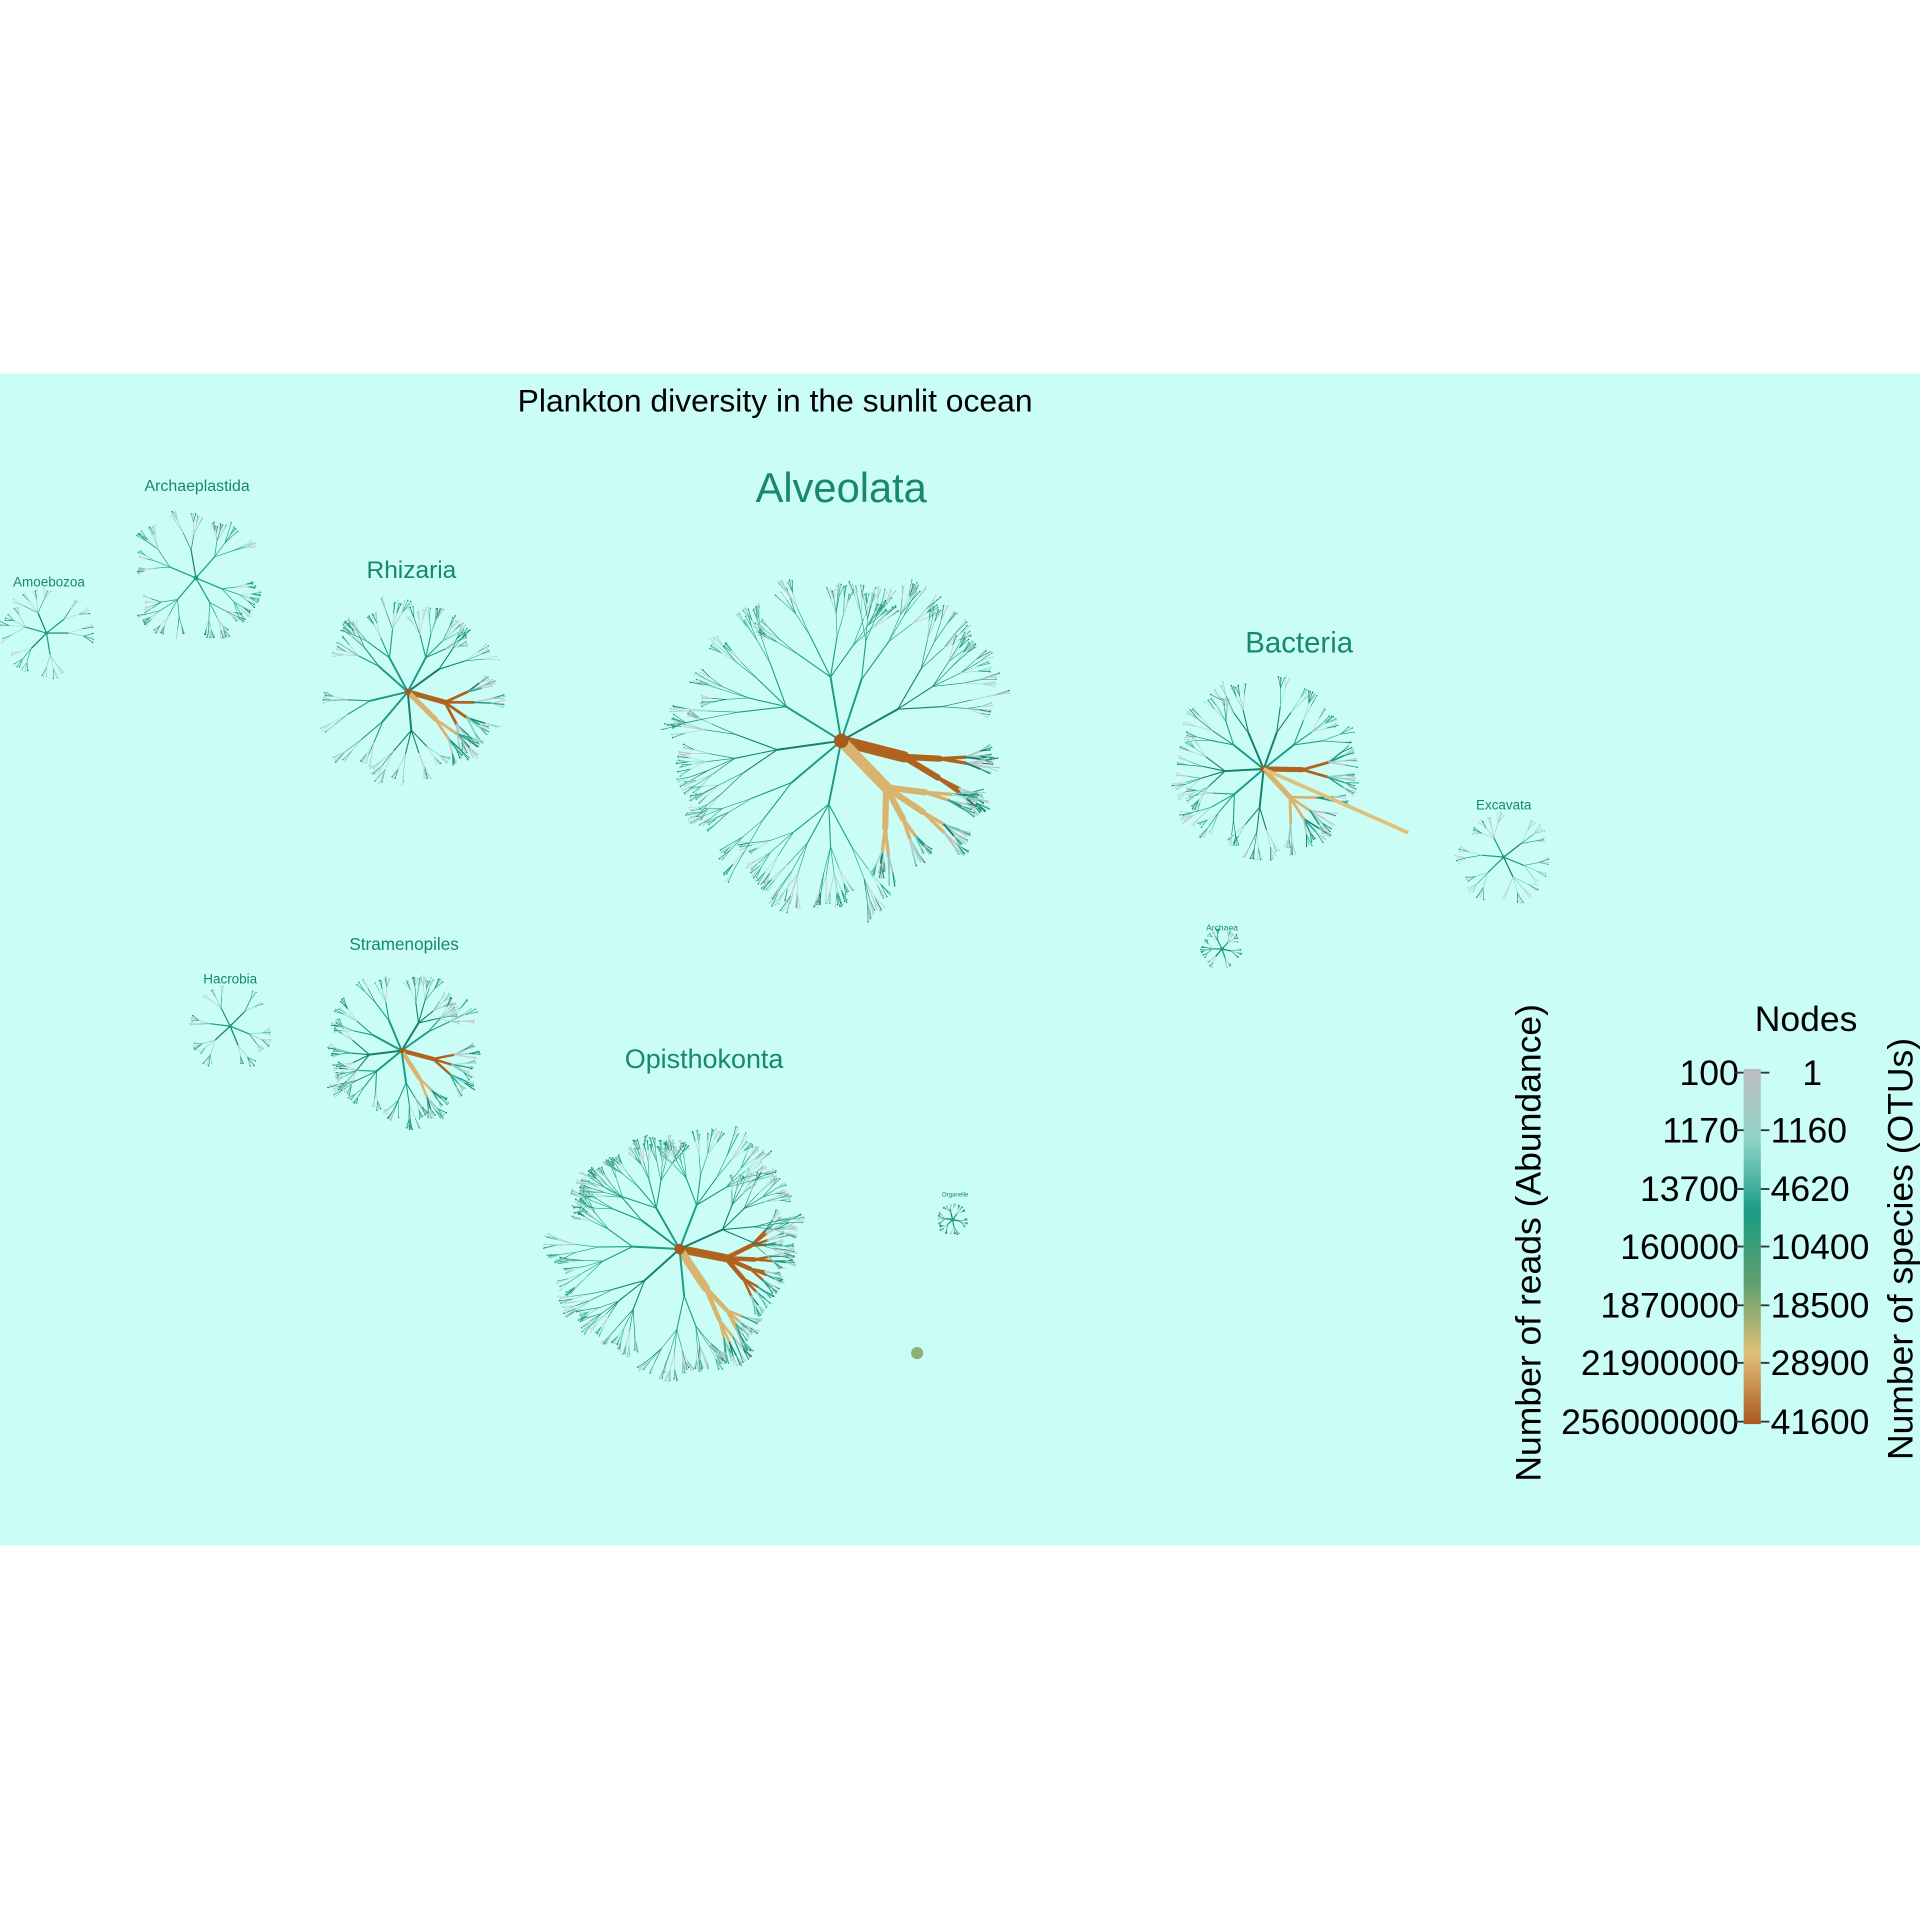 The image size is (1920, 1920). What do you see at coordinates (196, 578) in the screenshot?
I see `root-node` at bounding box center [196, 578].